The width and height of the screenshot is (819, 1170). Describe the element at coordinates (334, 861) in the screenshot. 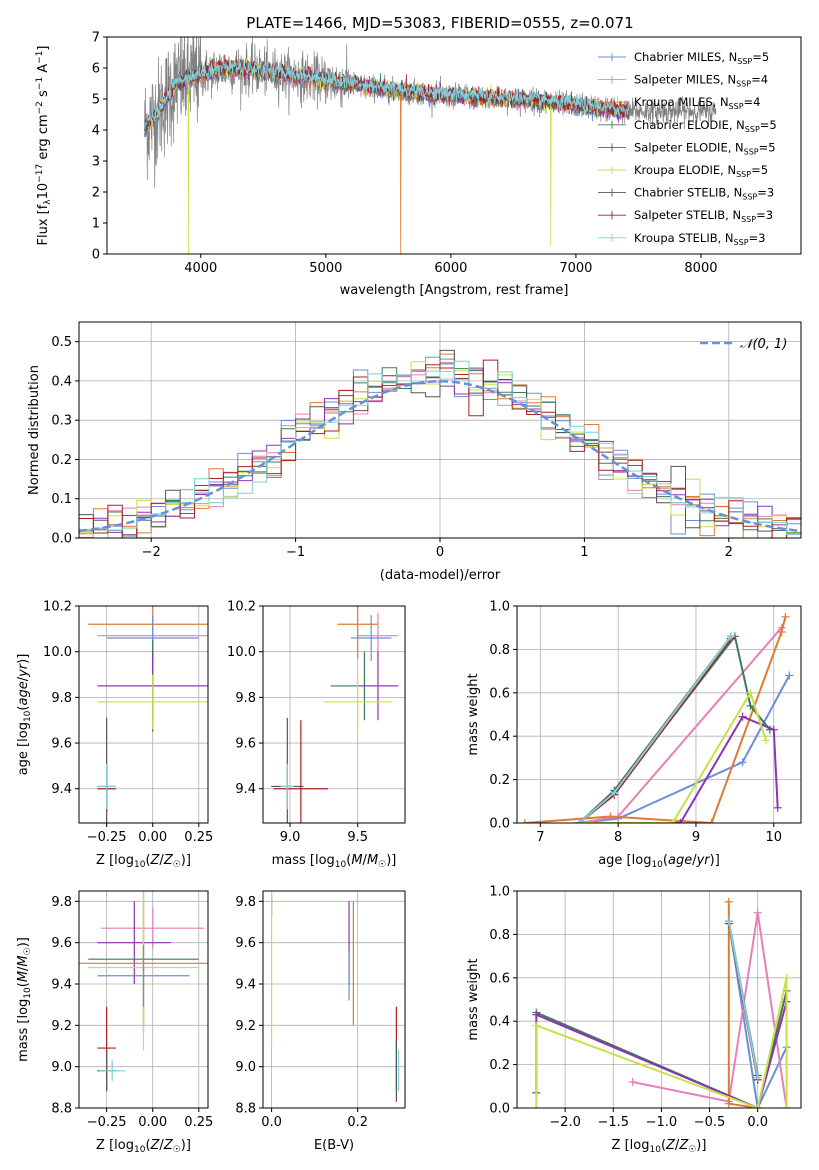

I see `age_vs_mass-xlabel: mass [log10(M/M☉)]` at that location.